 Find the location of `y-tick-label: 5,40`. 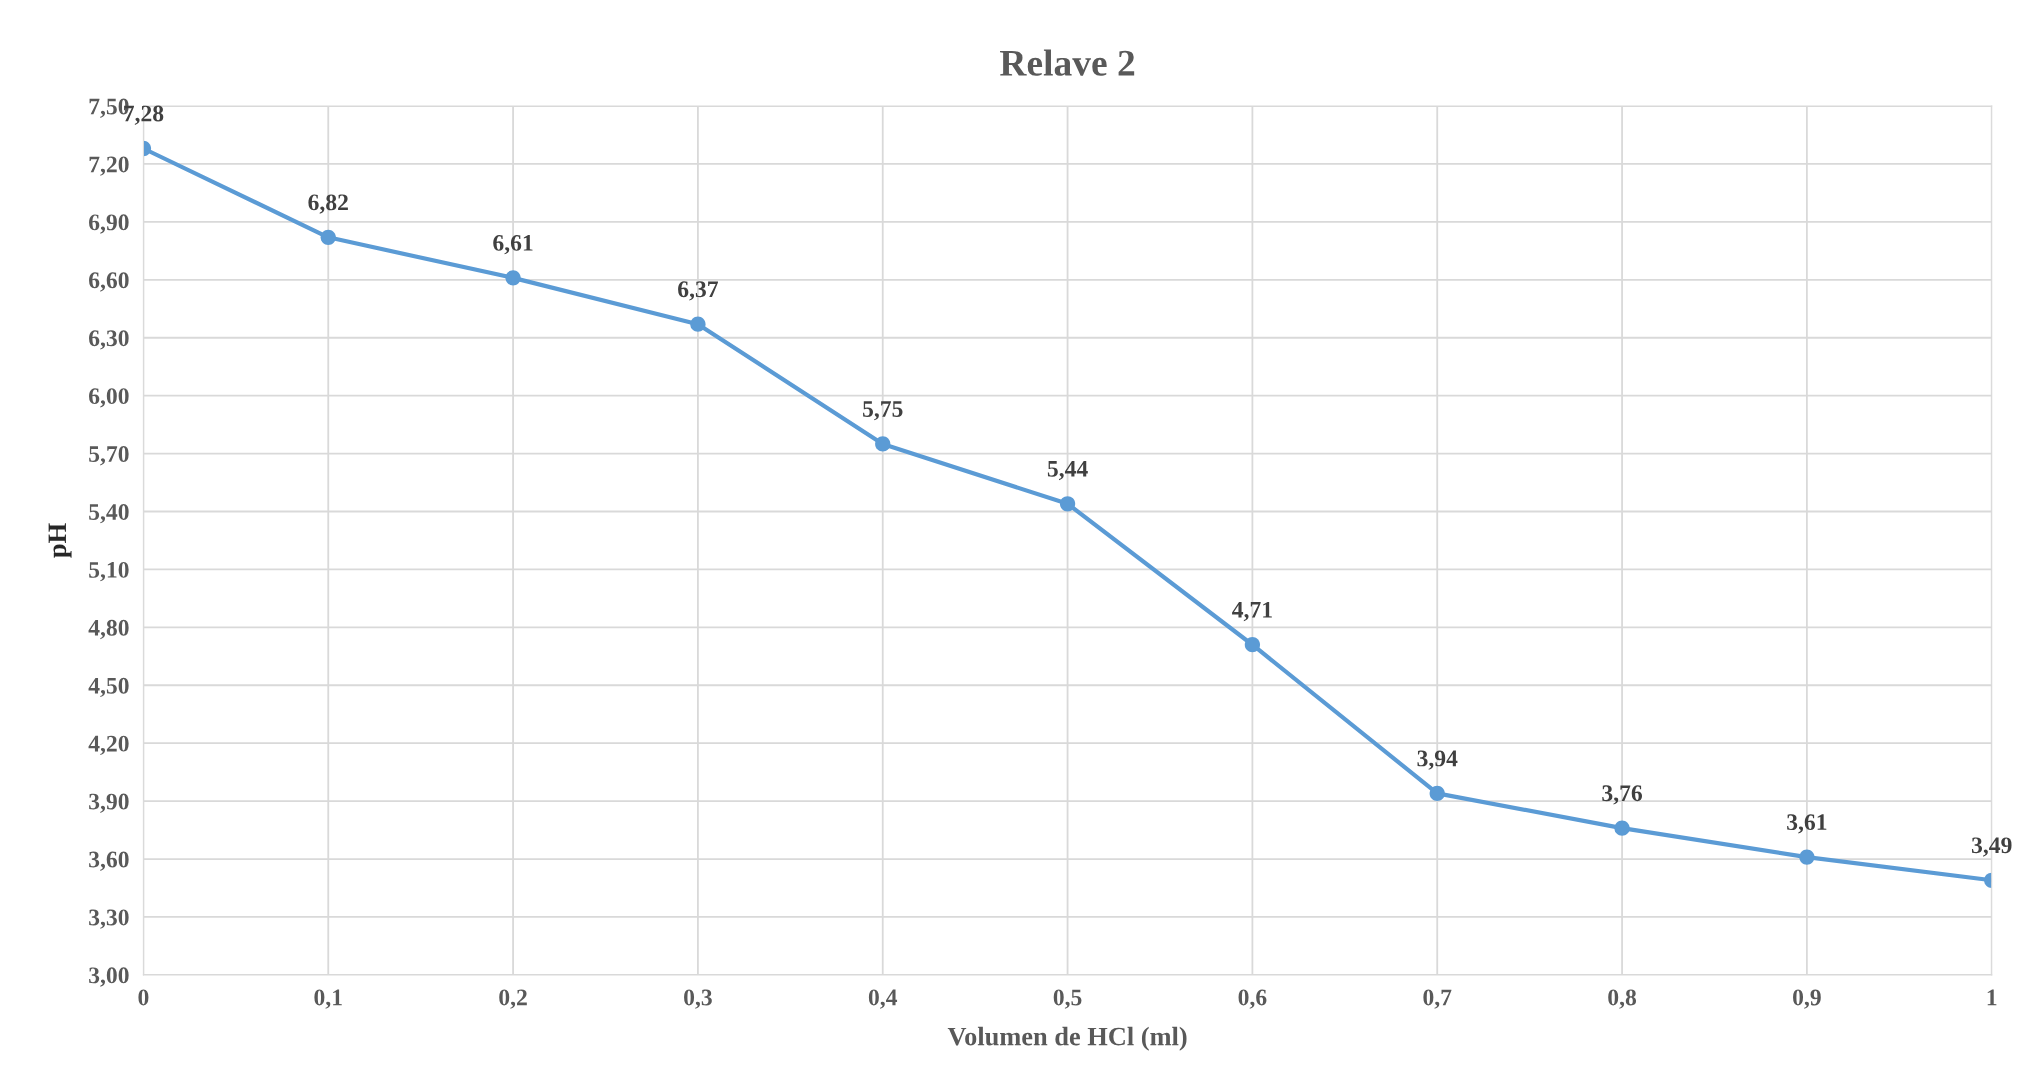

y-tick-label: 5,40 is located at coordinates (109, 513).